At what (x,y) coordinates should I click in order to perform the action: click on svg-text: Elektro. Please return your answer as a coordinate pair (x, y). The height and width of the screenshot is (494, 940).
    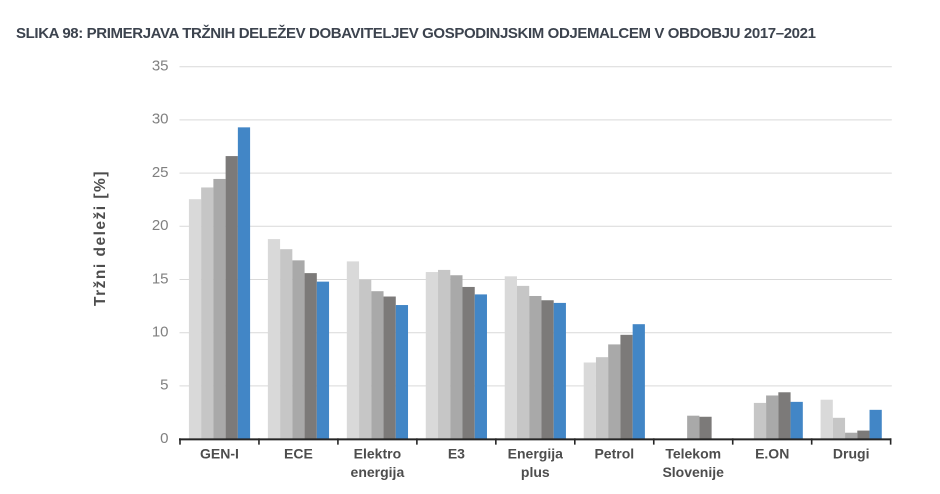
    Looking at the image, I should click on (377, 454).